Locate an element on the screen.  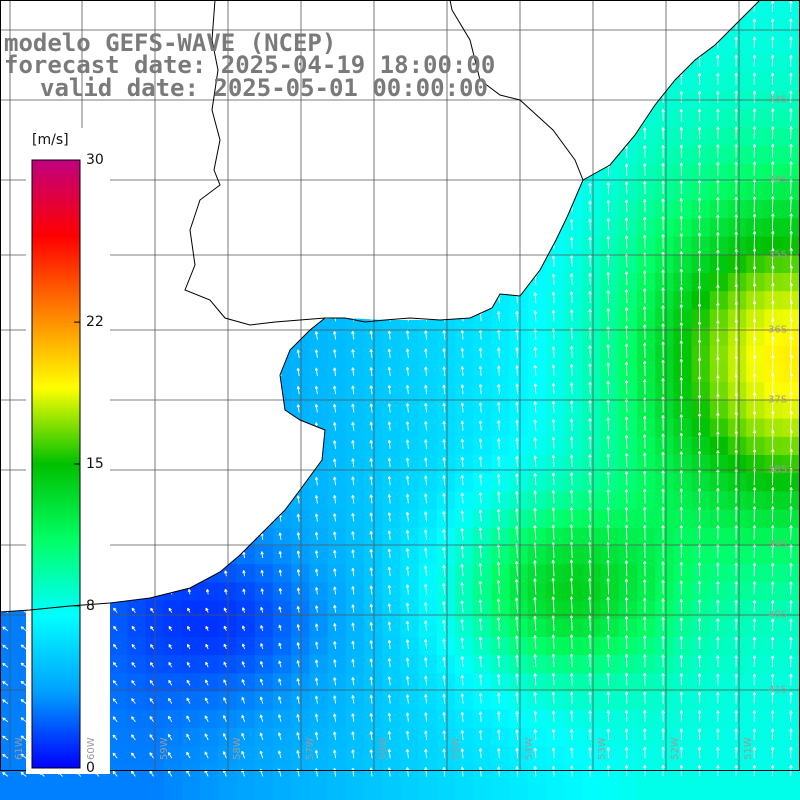
longitude-label: 60W is located at coordinates (91, 748).